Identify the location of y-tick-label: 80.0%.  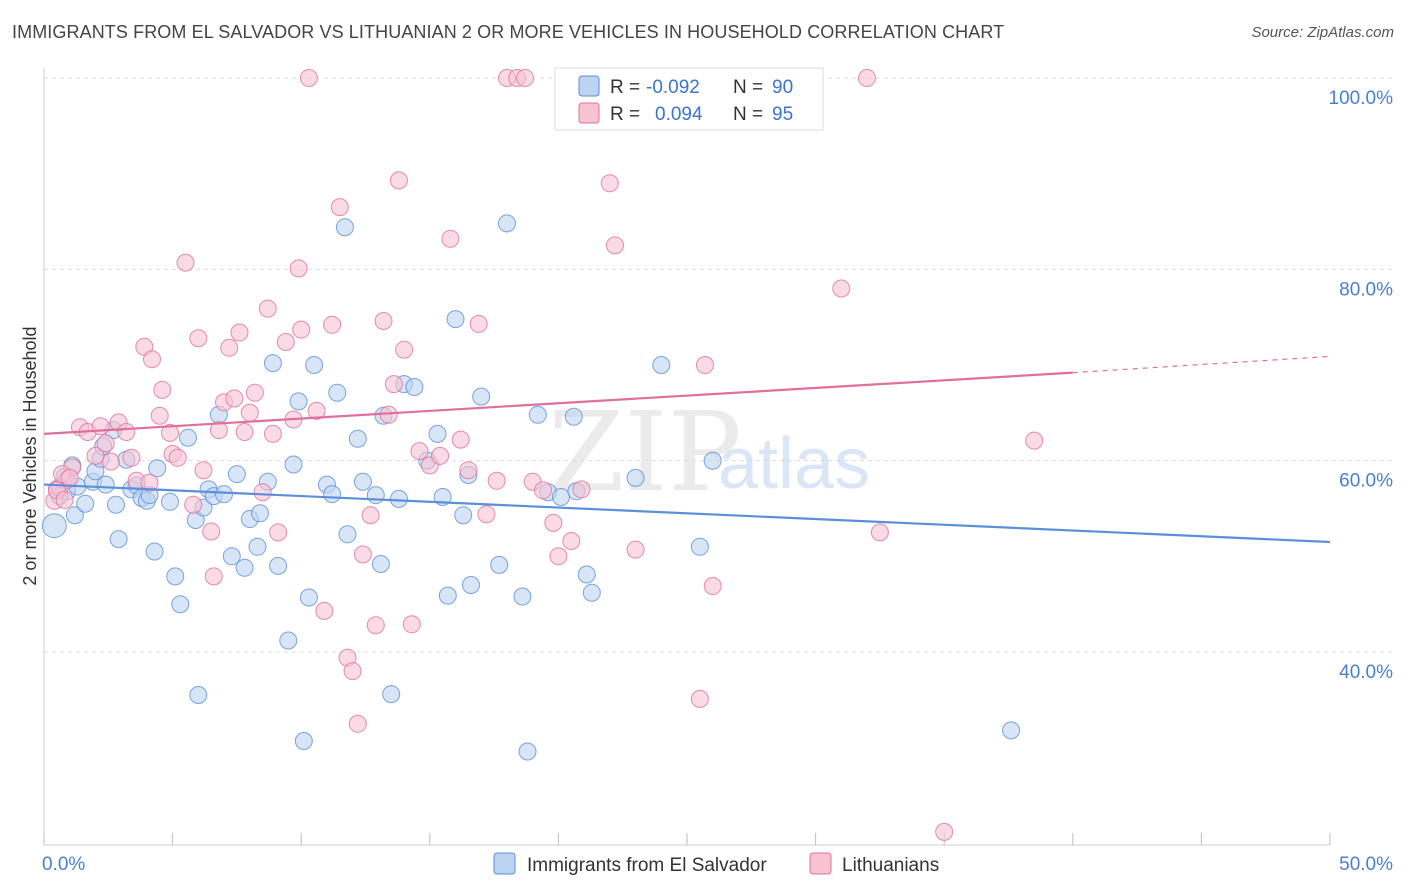
(1366, 289).